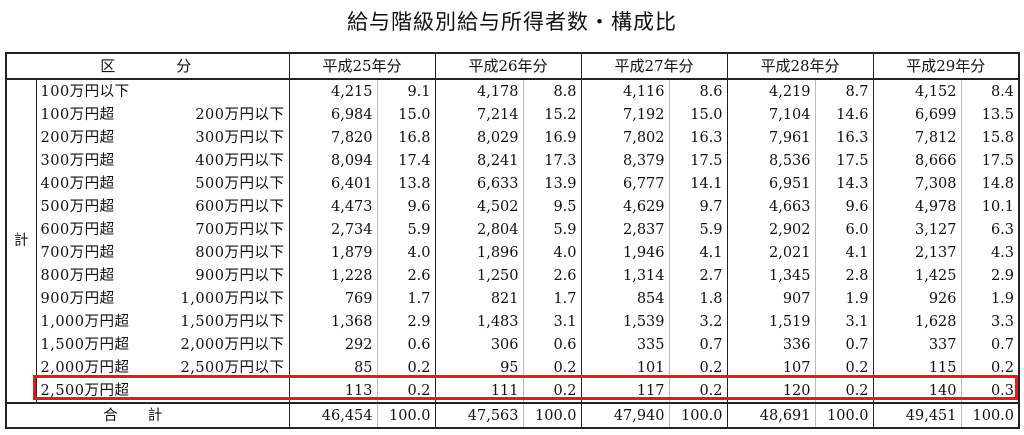 The height and width of the screenshot is (435, 1024). What do you see at coordinates (240, 275) in the screenshot?
I see `bracket-upper: 900万円以下` at bounding box center [240, 275].